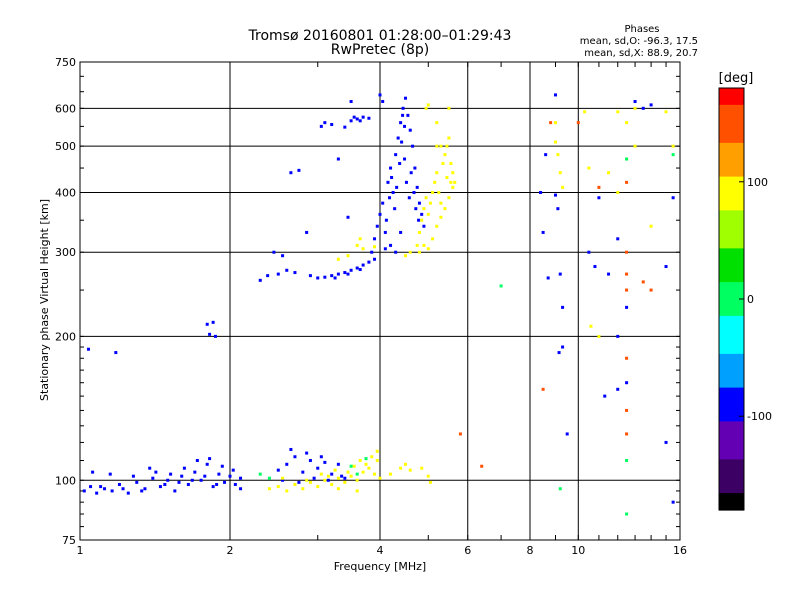 This screenshot has height=600, width=800. I want to click on y-tick-label: 600, so click(65, 108).